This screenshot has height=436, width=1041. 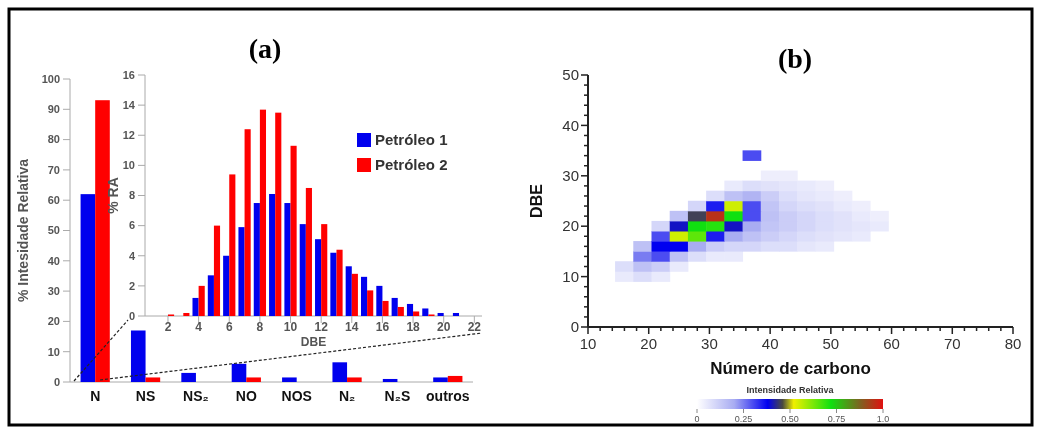 I want to click on x-tick-label: 40, so click(x=770, y=343).